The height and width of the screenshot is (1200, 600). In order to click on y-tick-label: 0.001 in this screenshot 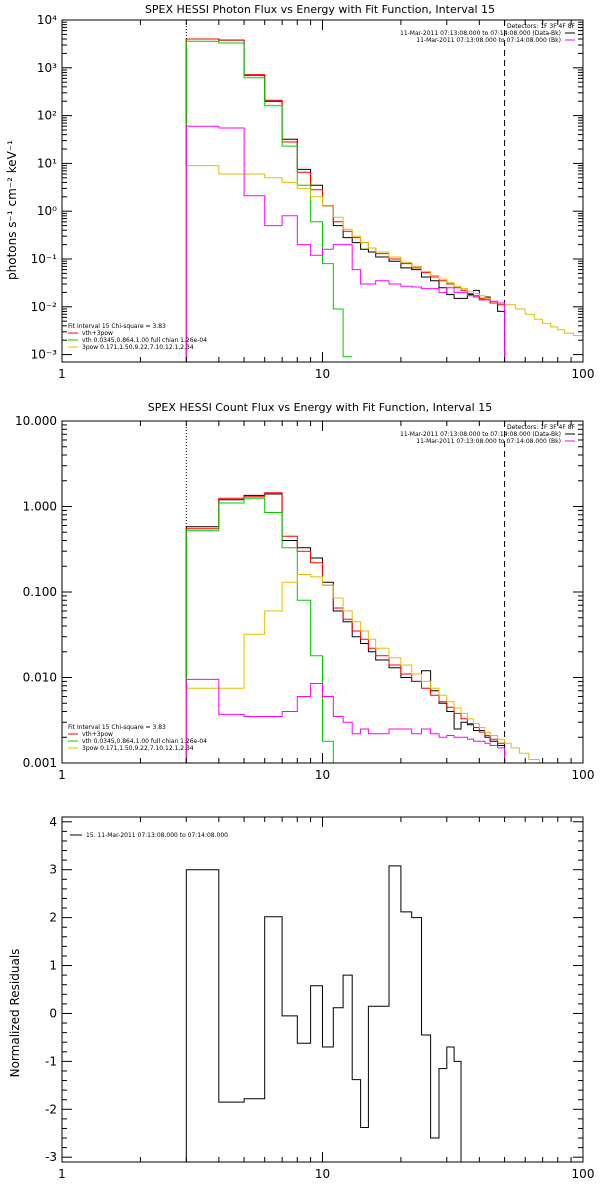, I will do `click(40, 763)`.